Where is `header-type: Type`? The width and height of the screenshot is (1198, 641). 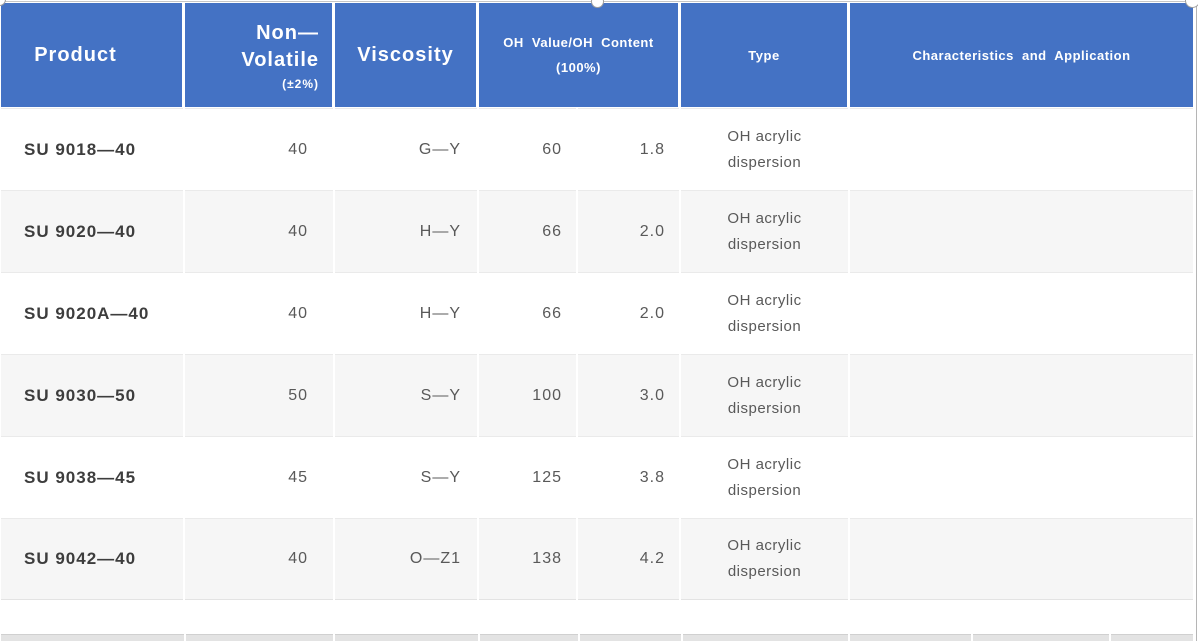
header-type: Type is located at coordinates (764, 55).